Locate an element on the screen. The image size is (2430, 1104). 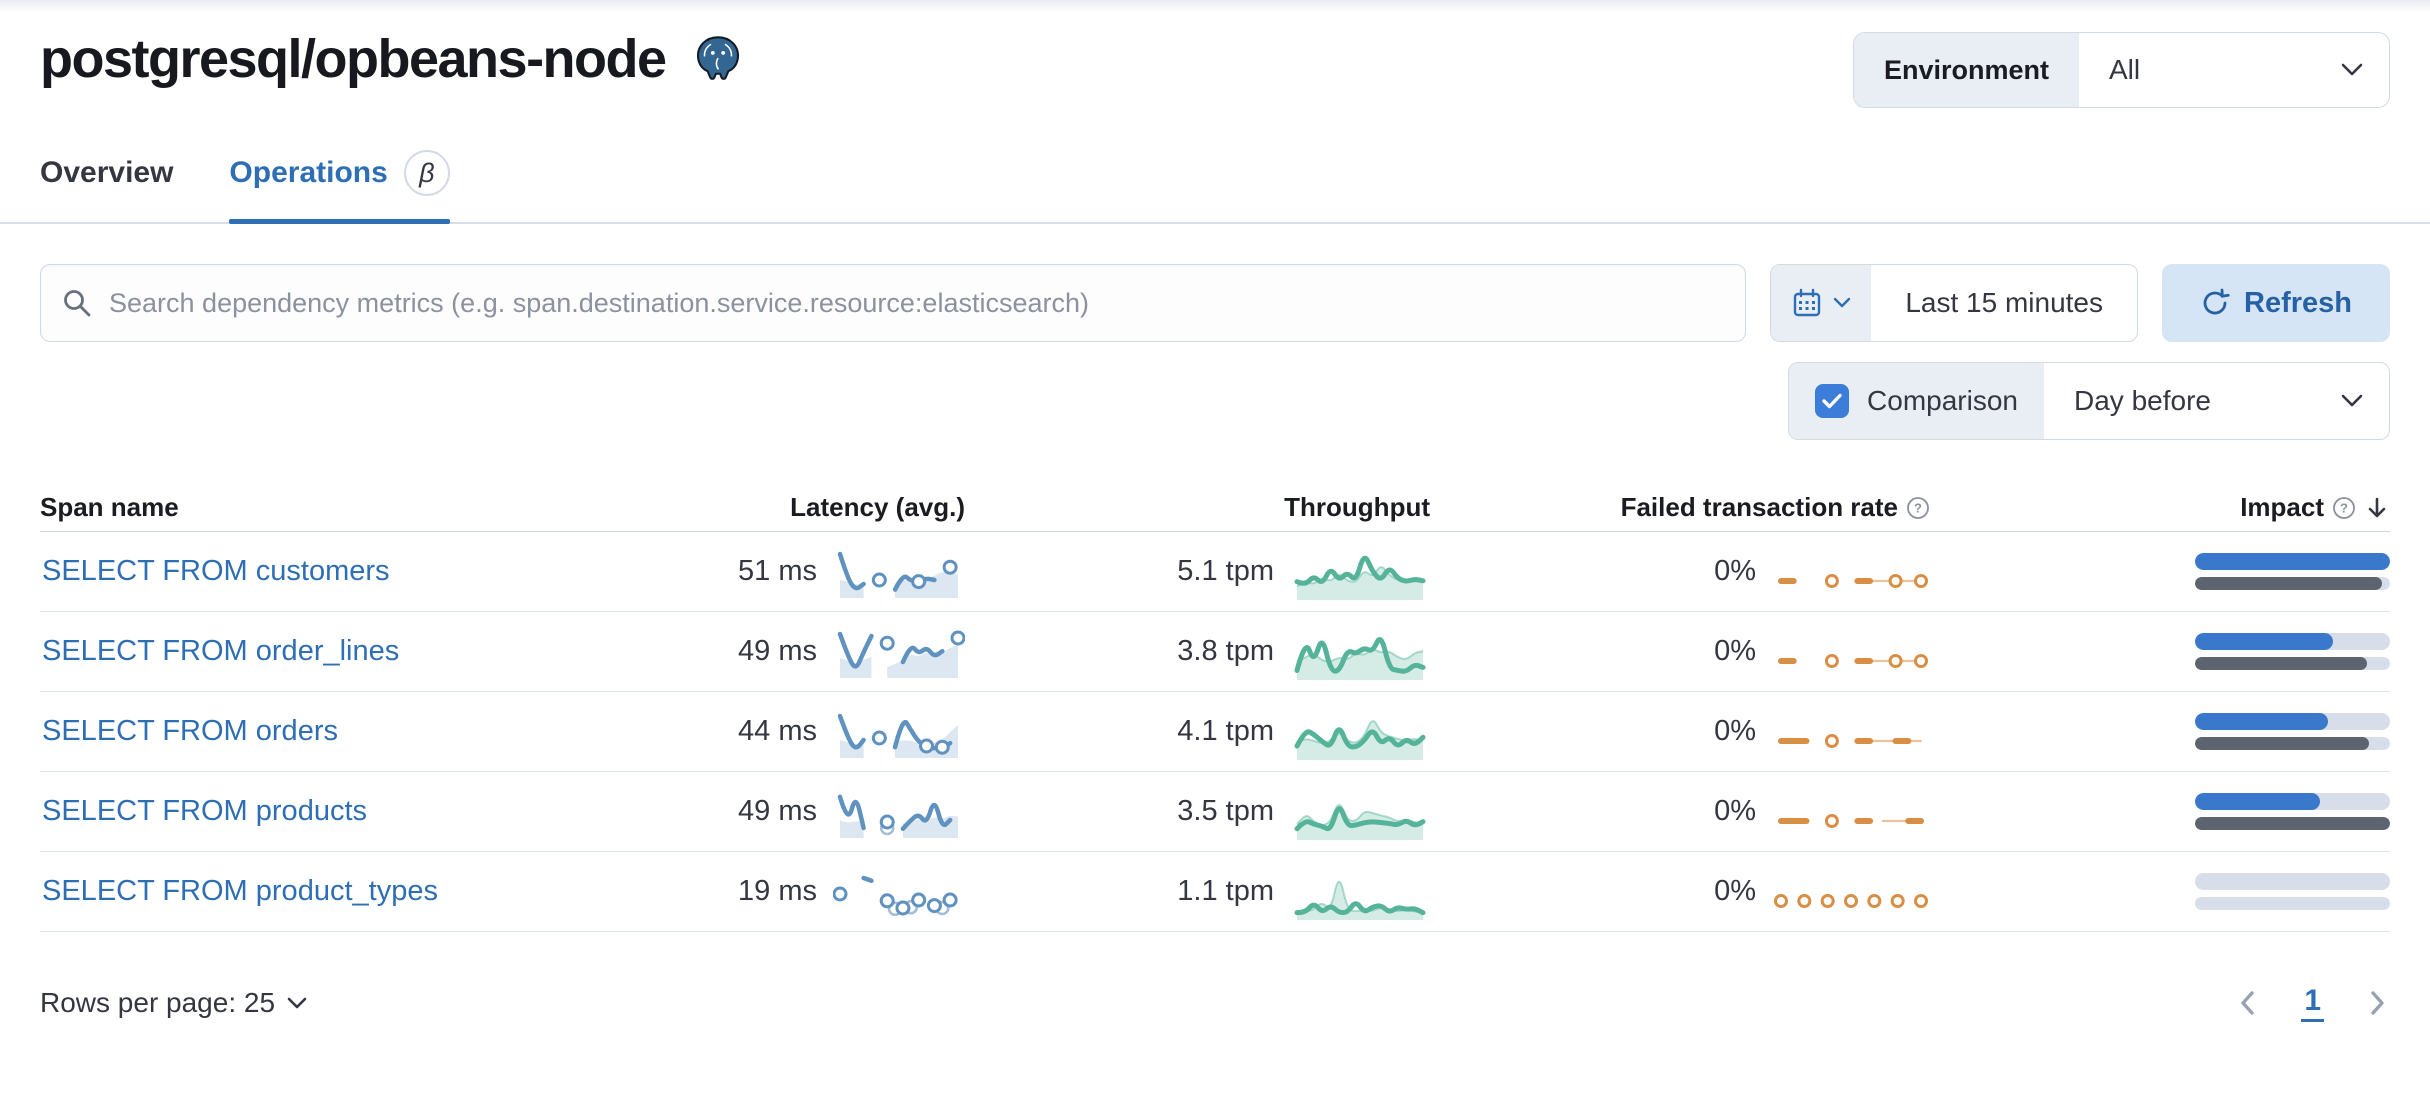
comparison-checkbox is located at coordinates (1832, 401).